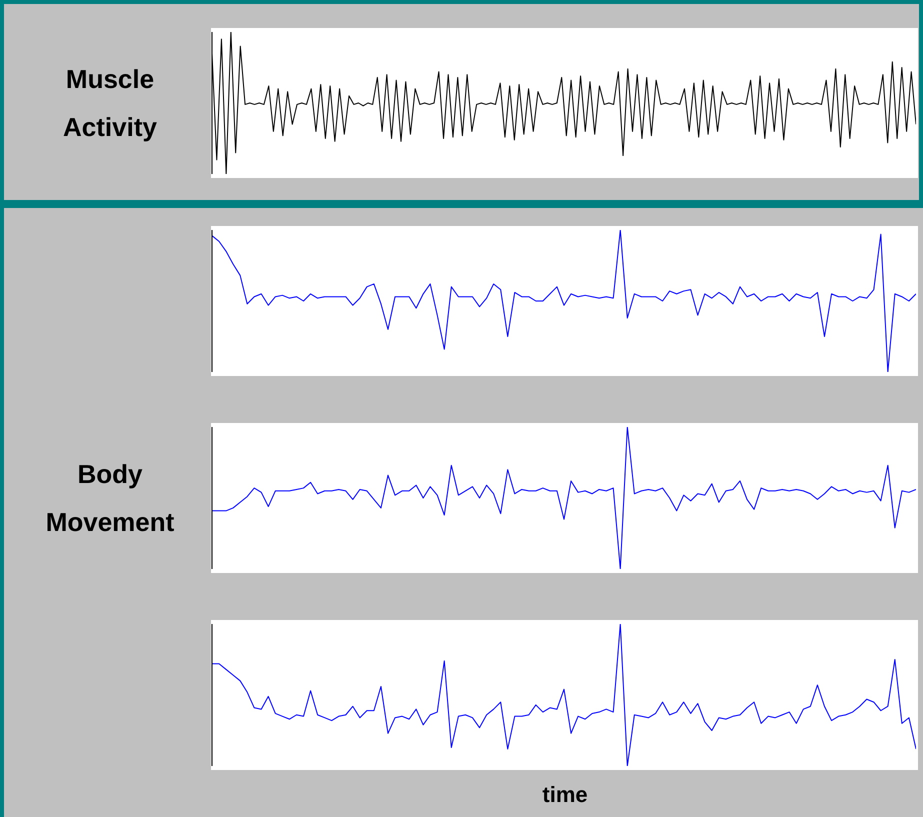  Describe the element at coordinates (565, 795) in the screenshot. I see `x-axis-title: time` at that location.